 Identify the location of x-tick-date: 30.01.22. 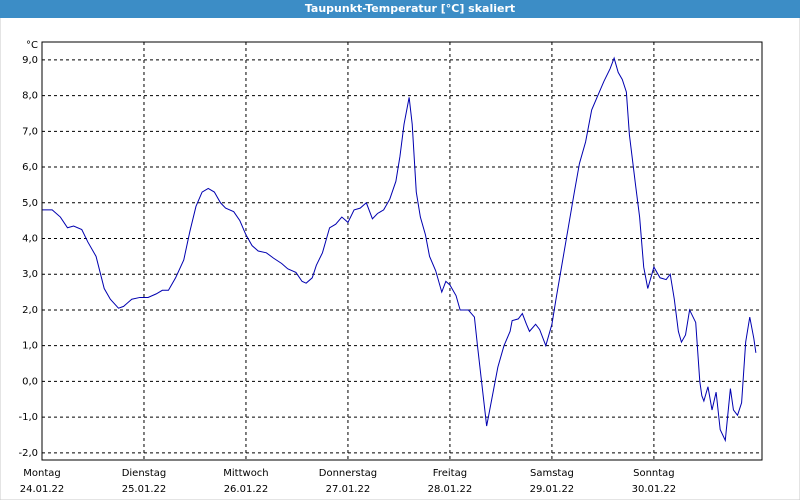
(654, 489).